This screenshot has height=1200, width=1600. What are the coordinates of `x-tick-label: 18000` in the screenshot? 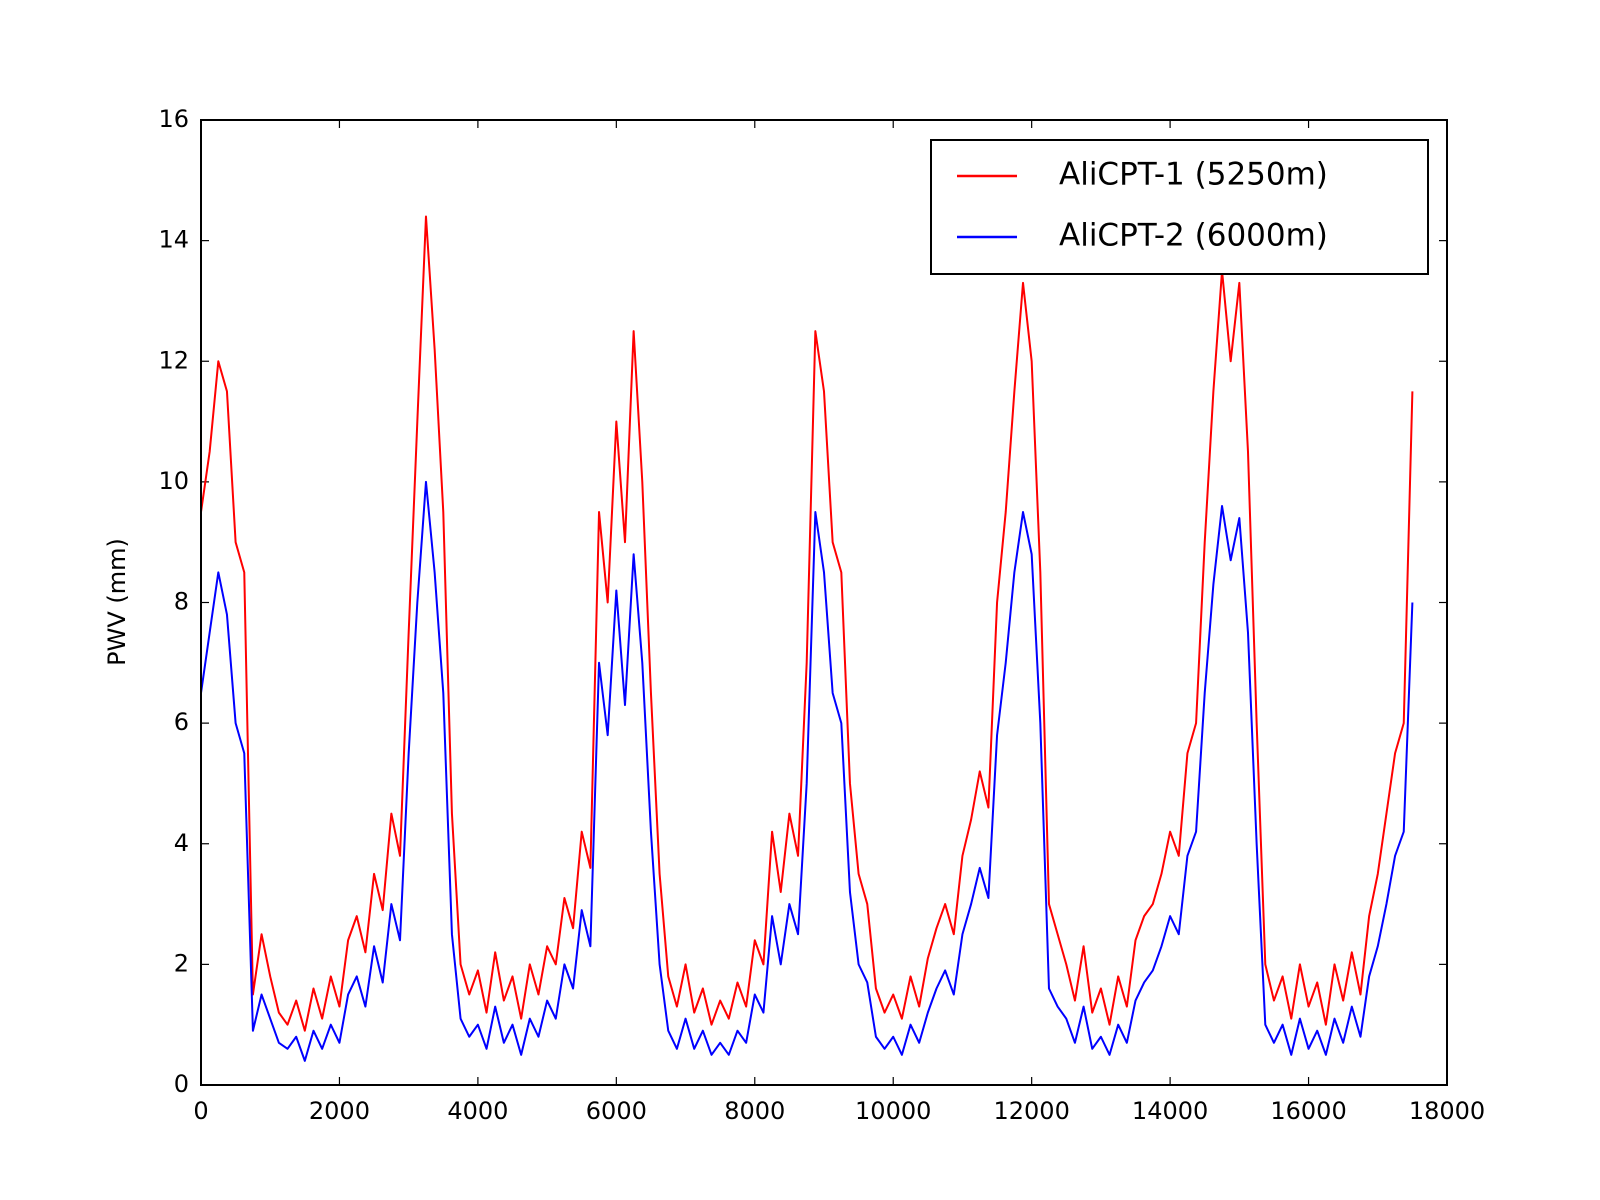 It's located at (1447, 1111).